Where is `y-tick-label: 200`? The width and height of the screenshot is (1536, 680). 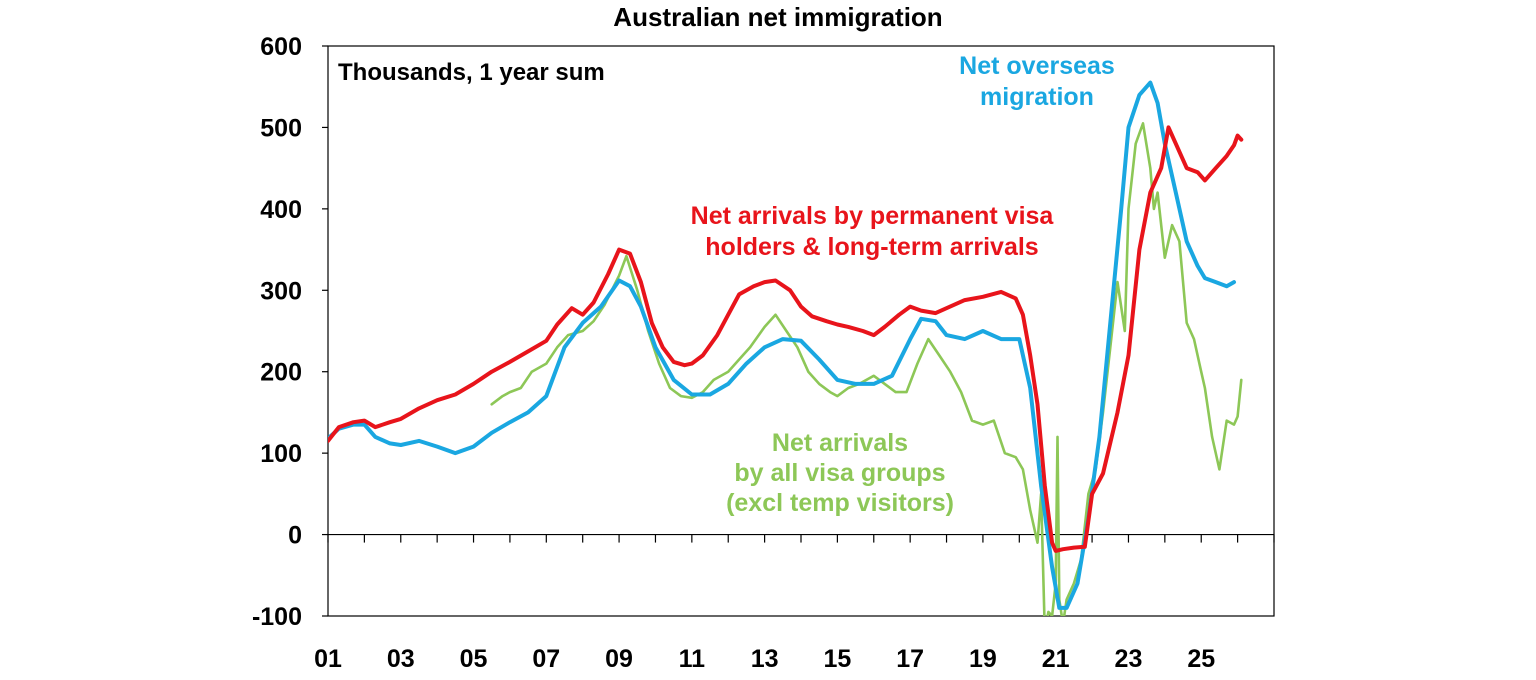
y-tick-label: 200 is located at coordinates (281, 373).